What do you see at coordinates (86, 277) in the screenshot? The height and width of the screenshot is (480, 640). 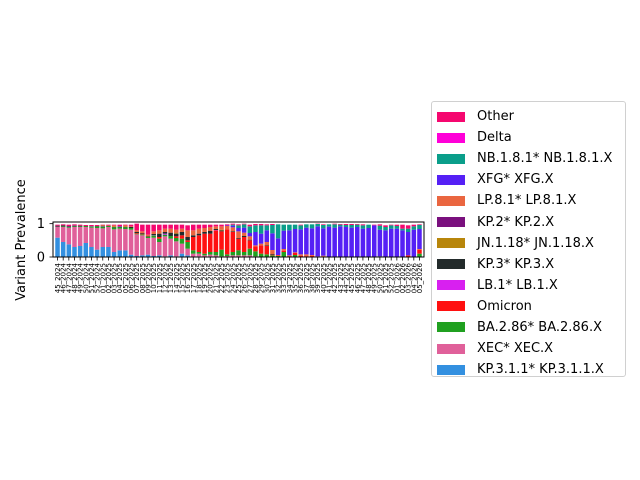 I see `x-tick-label: 50_2024` at bounding box center [86, 277].